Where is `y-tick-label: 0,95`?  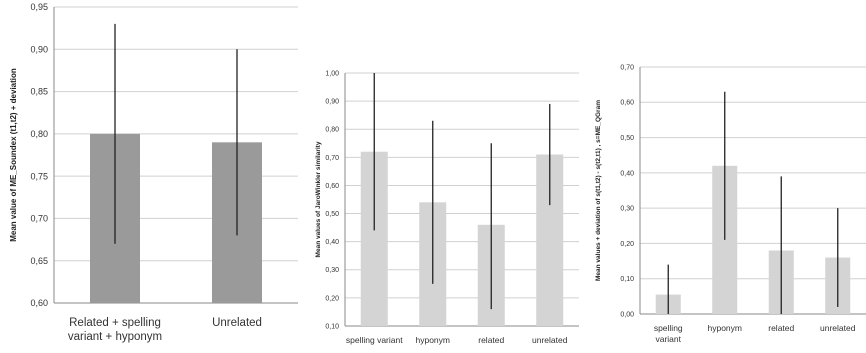
y-tick-label: 0,95 is located at coordinates (39, 7).